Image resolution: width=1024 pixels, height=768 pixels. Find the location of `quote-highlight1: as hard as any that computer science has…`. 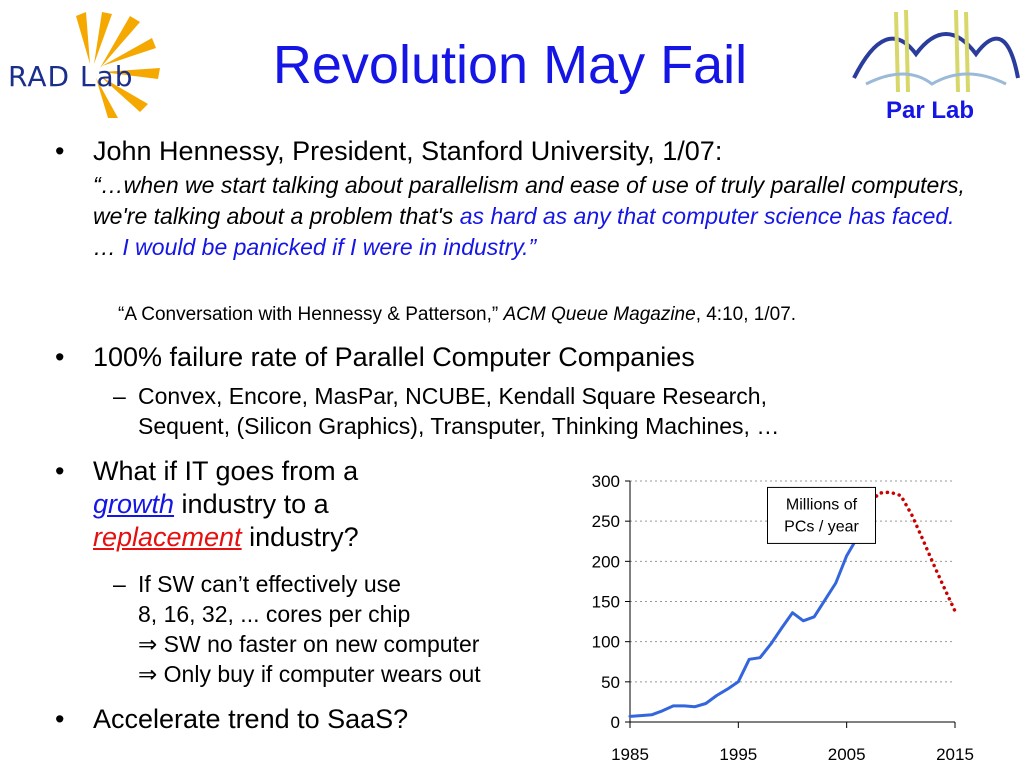

quote-highlight1: as hard as any that computer science has… is located at coordinates (707, 216).